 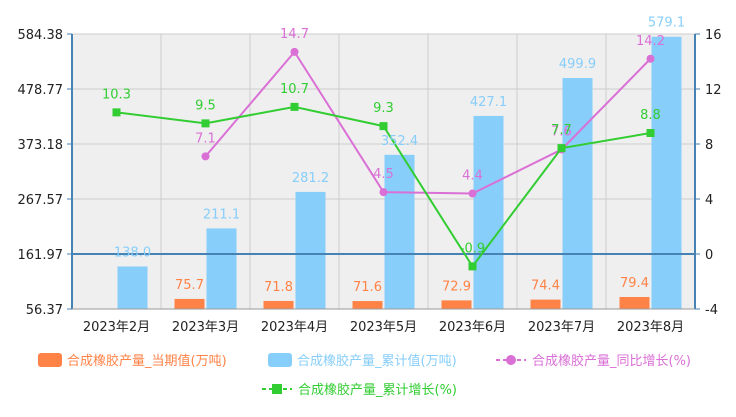 I want to click on legend-label-cumulative-growth: 合成橡胶产量_累计增长(%), so click(x=377, y=390).